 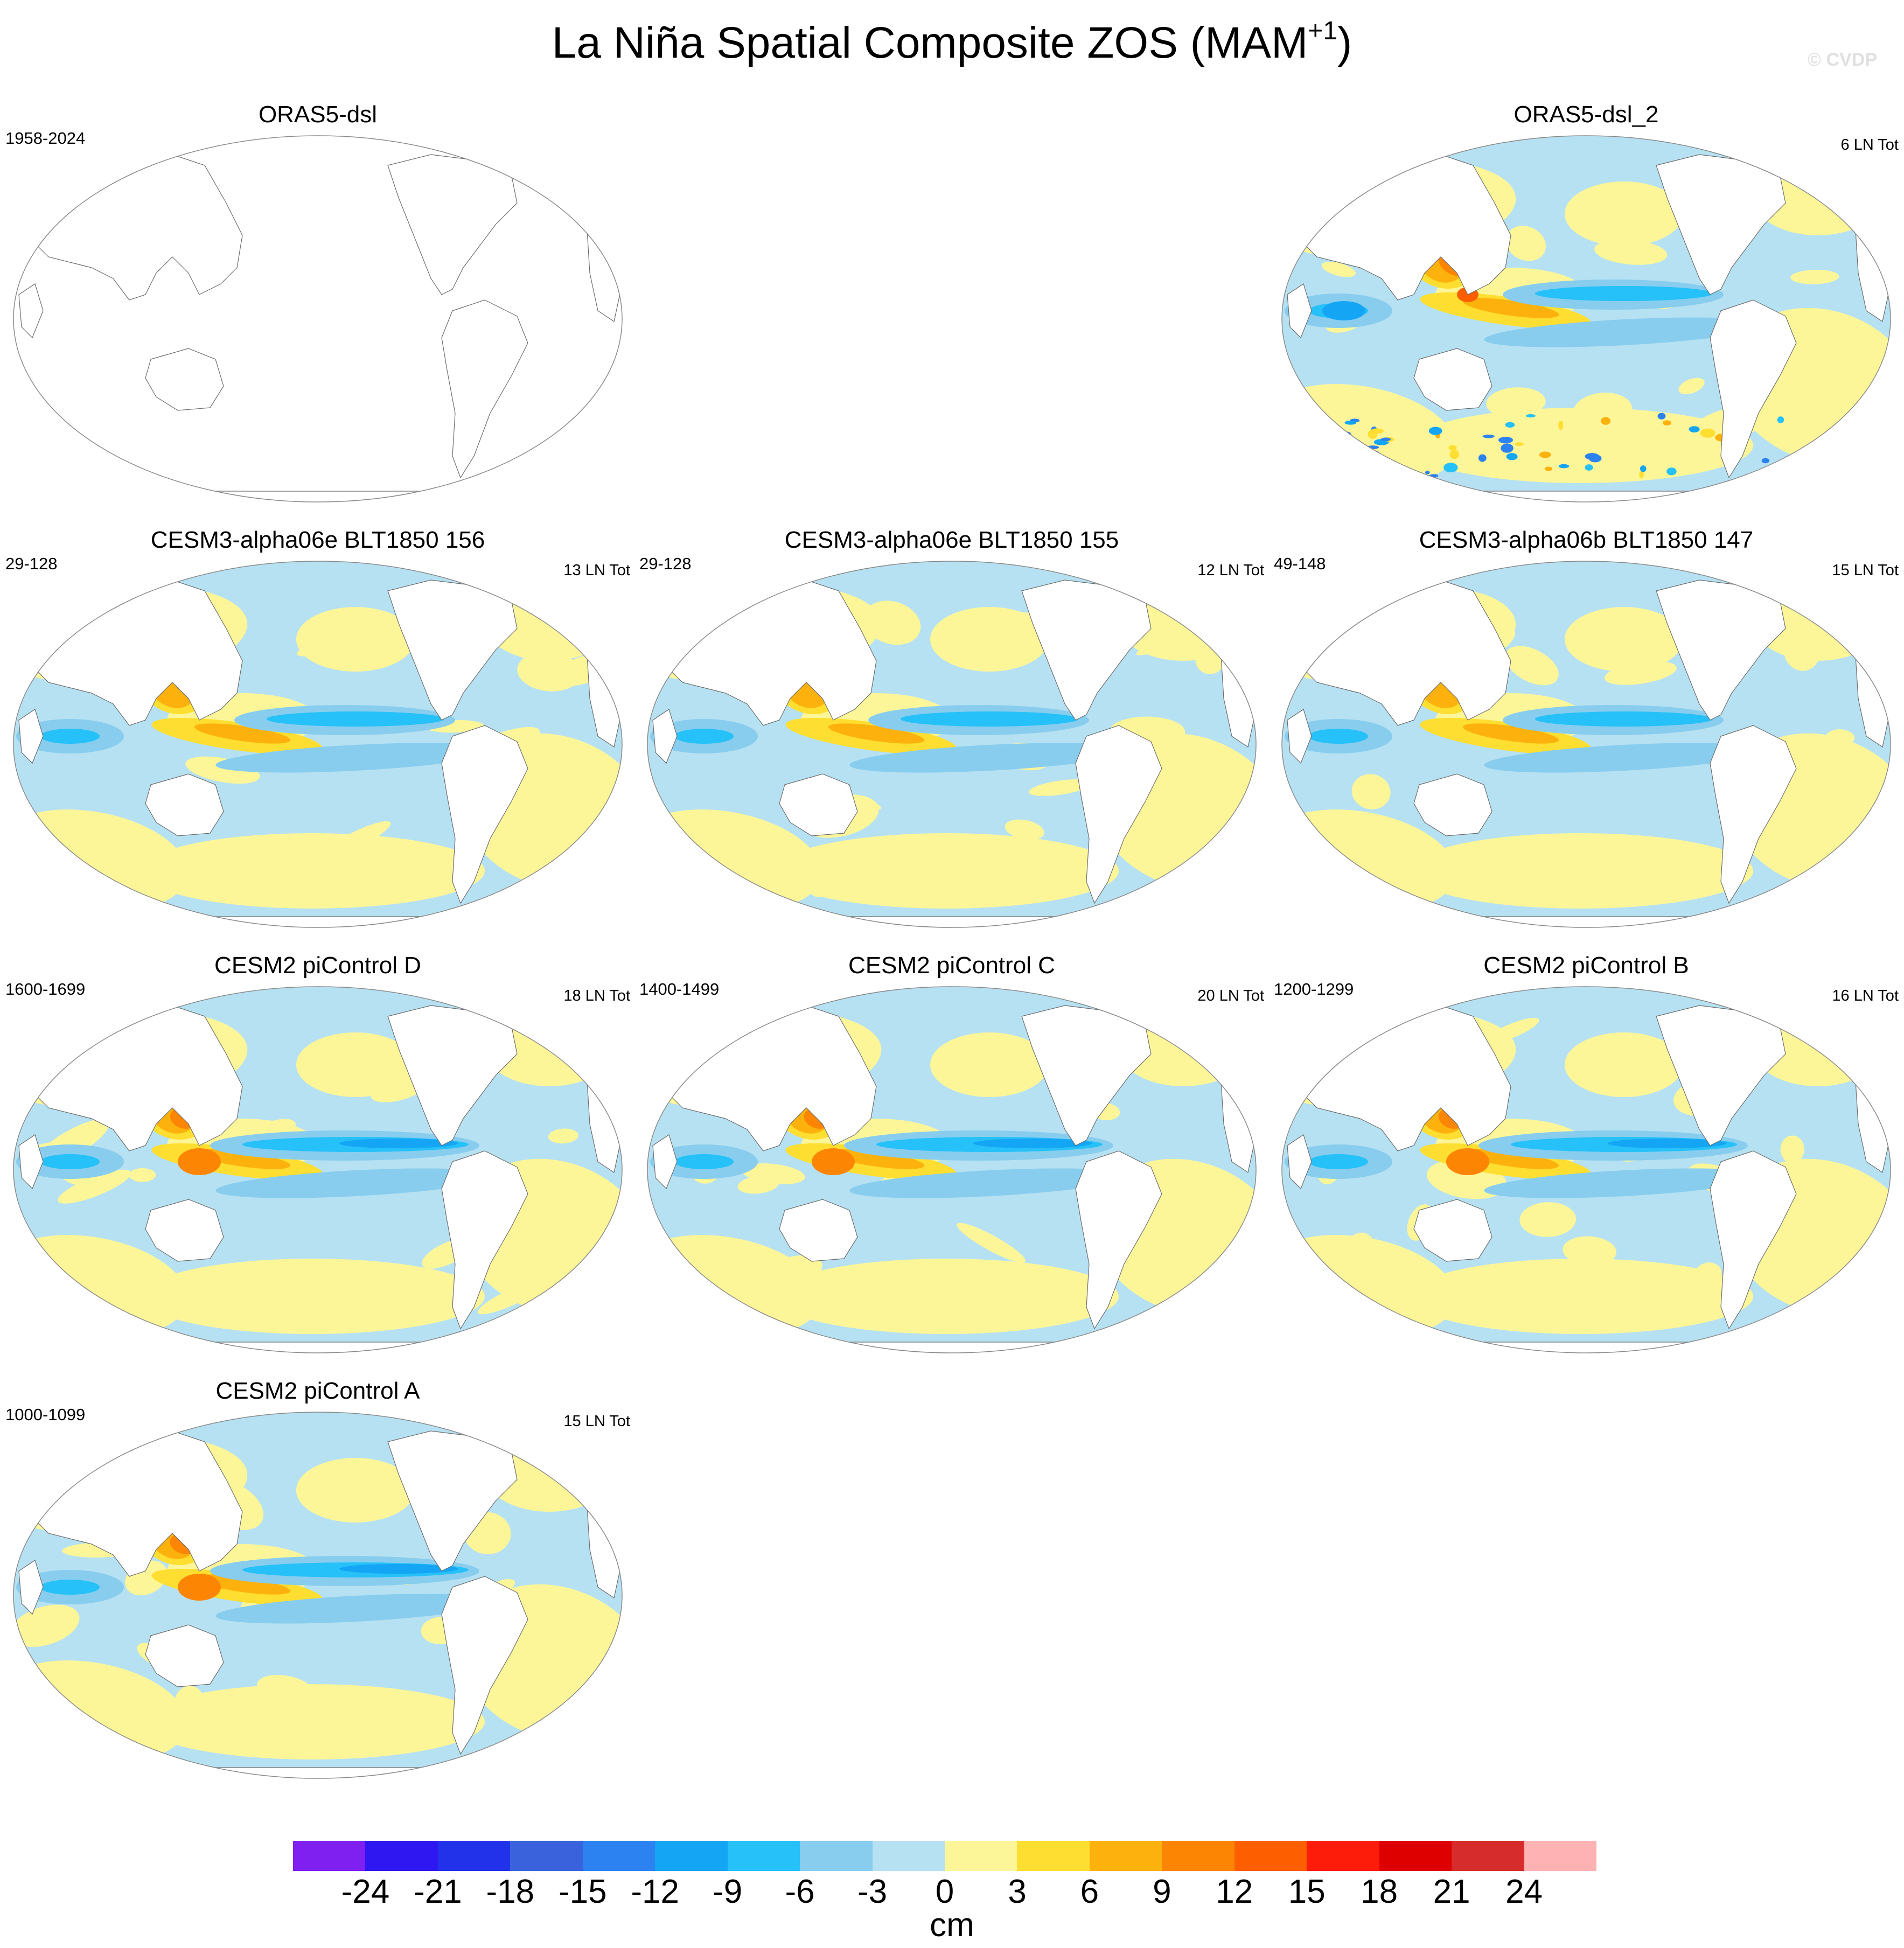 What do you see at coordinates (952, 43) in the screenshot?
I see `figure-title: La Niña Spatial Composite ZOS (MAM+1)` at bounding box center [952, 43].